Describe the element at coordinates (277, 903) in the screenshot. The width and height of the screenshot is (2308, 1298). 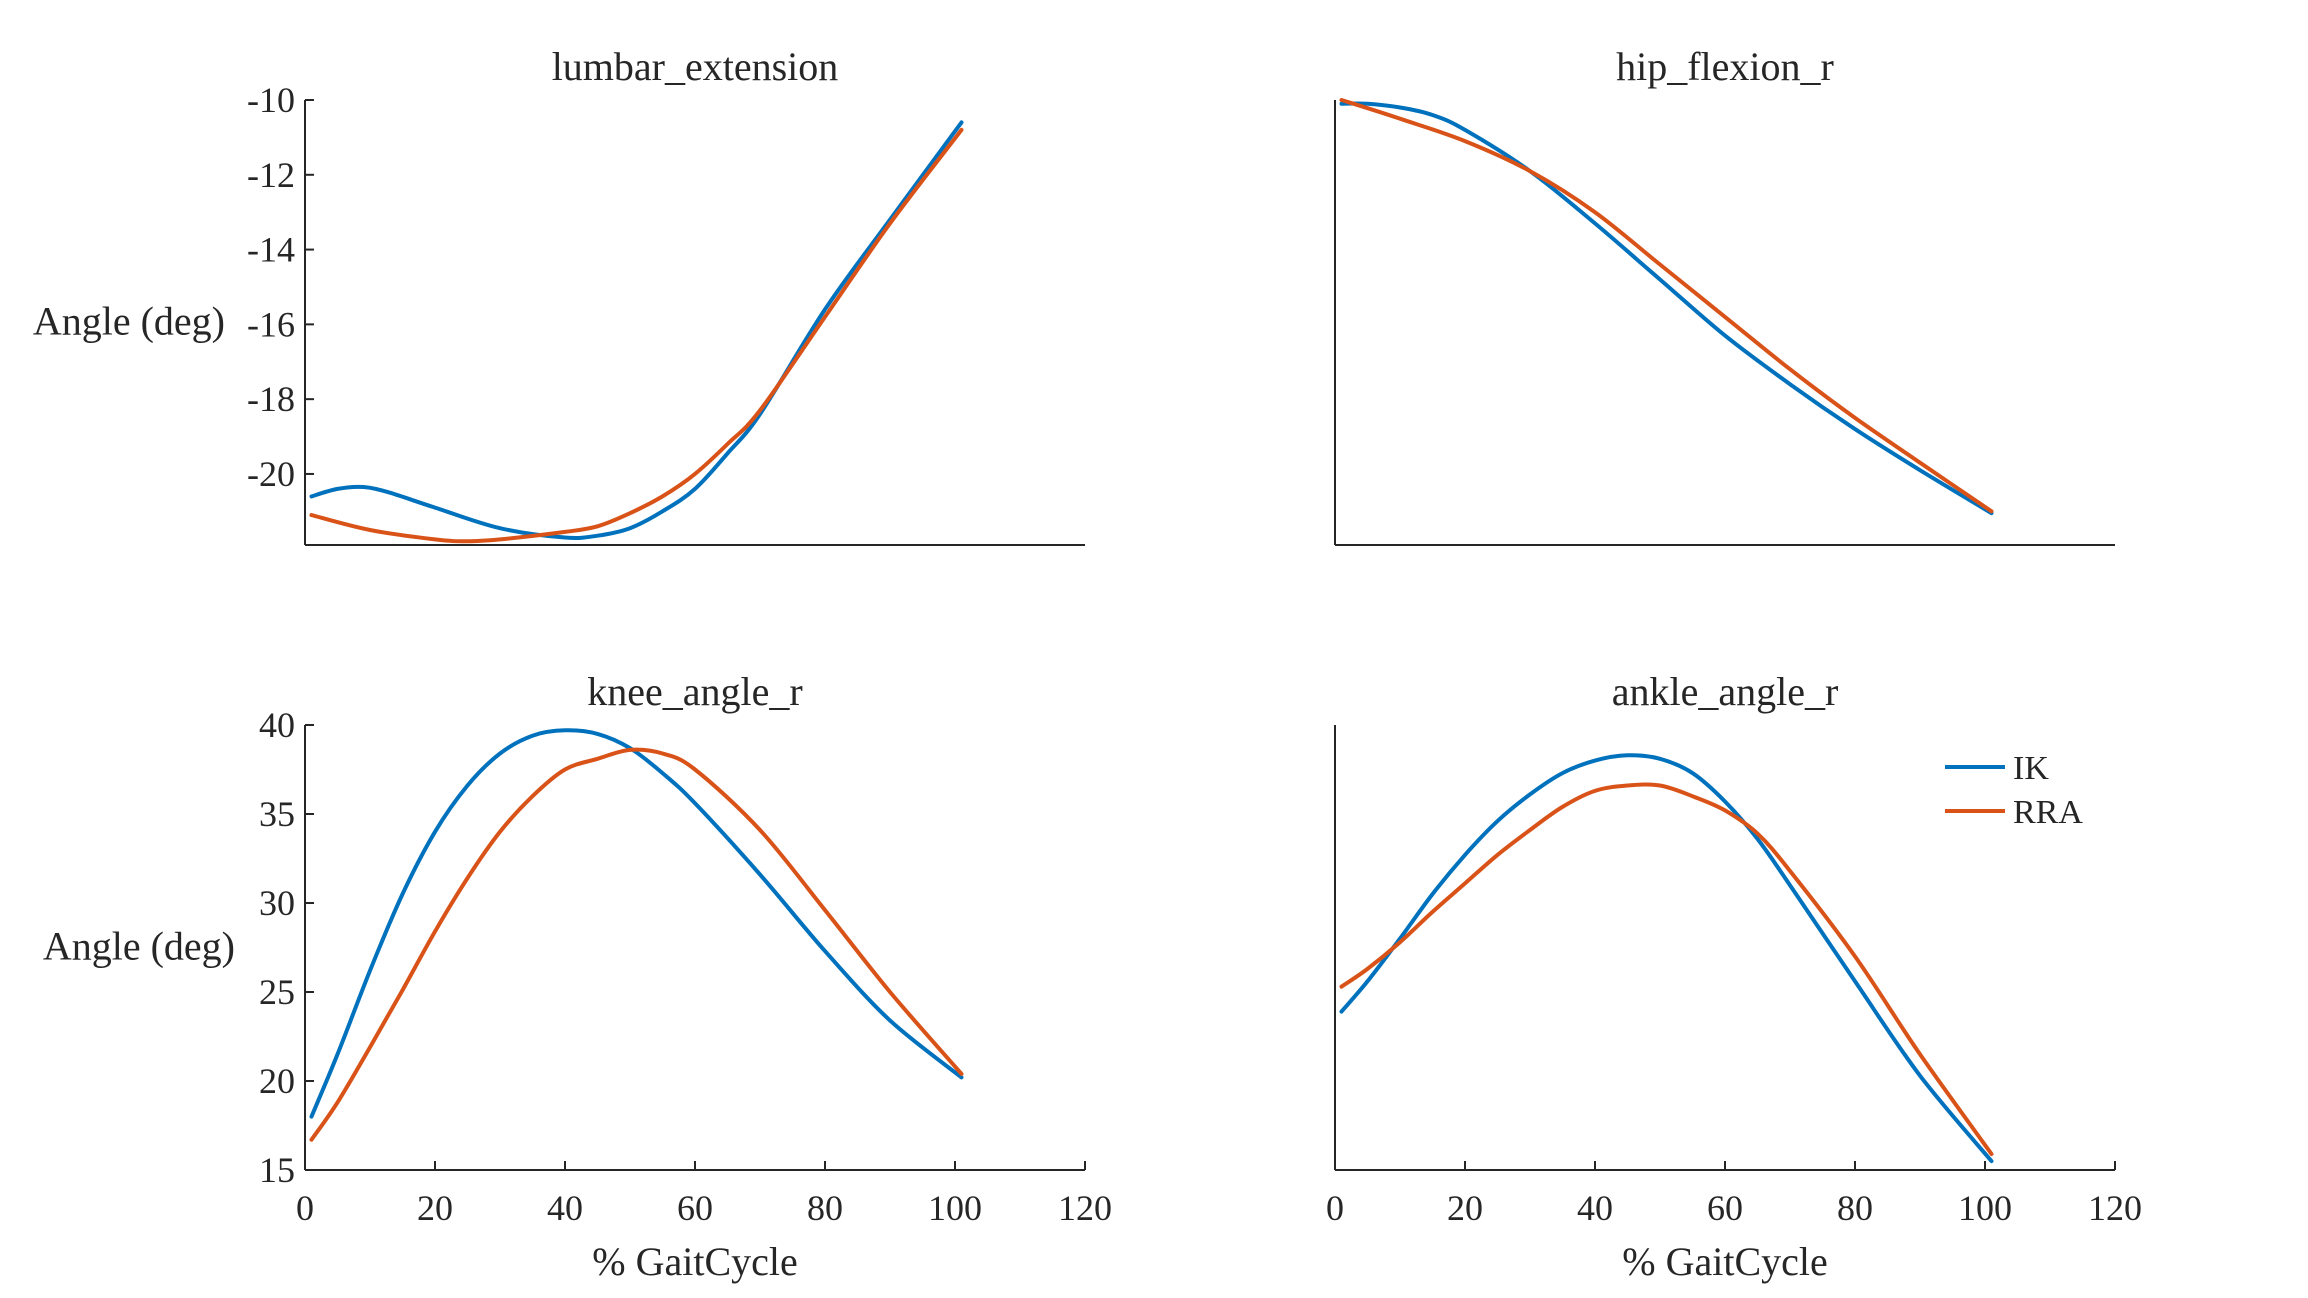
I see `y-tick-label: 30` at that location.